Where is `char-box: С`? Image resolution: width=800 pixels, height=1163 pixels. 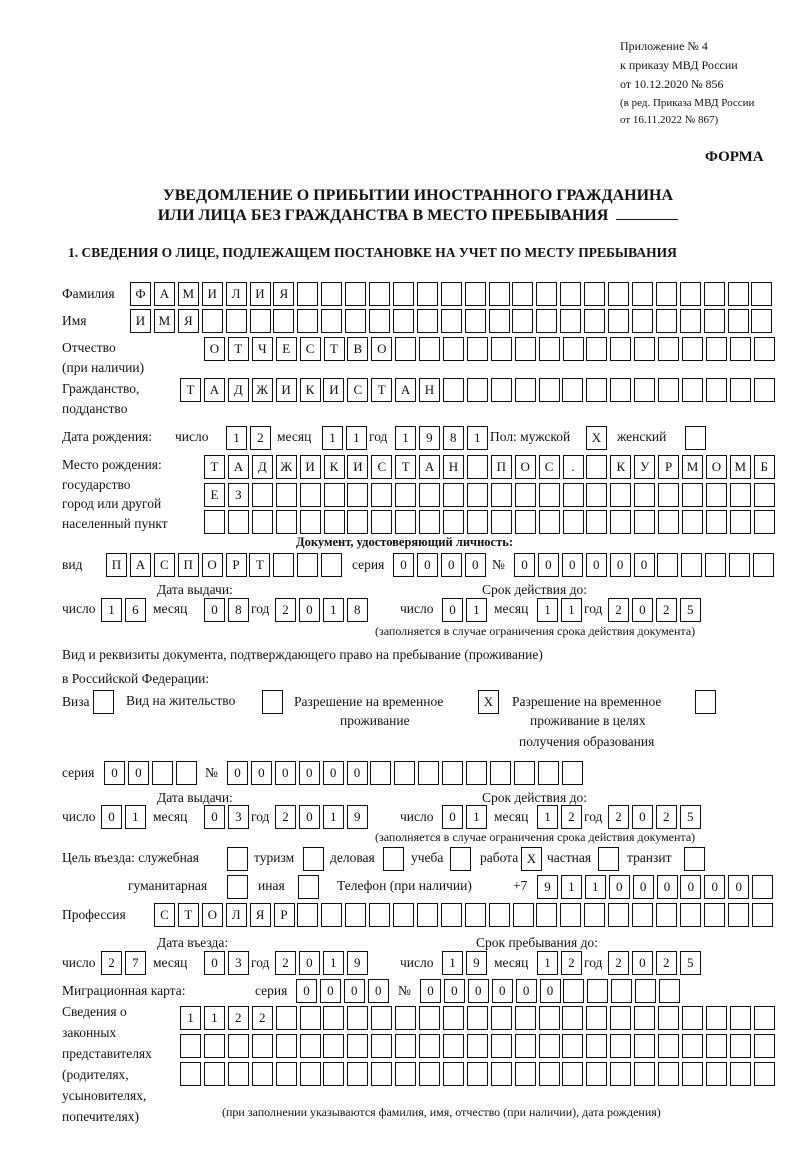
char-box: С is located at coordinates (549, 467).